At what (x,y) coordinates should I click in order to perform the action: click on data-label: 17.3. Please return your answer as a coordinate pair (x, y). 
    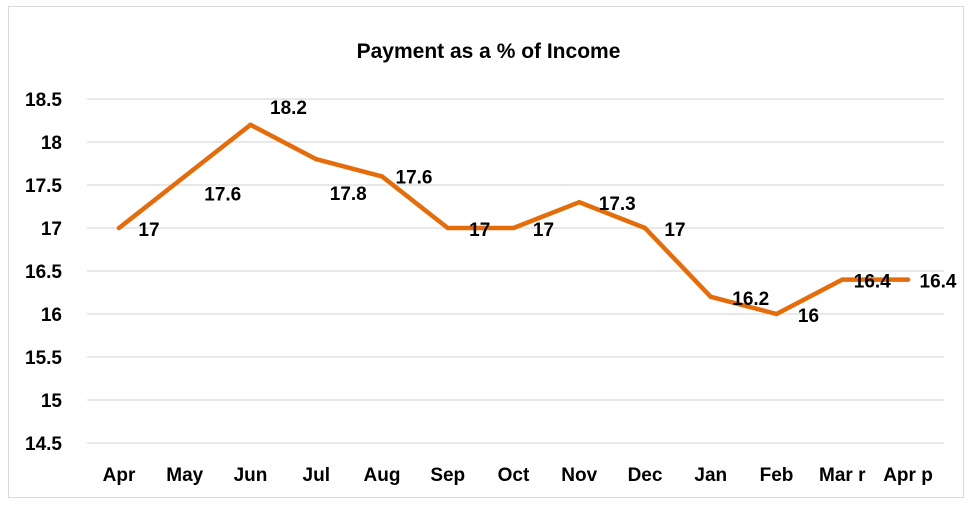
    Looking at the image, I should click on (617, 204).